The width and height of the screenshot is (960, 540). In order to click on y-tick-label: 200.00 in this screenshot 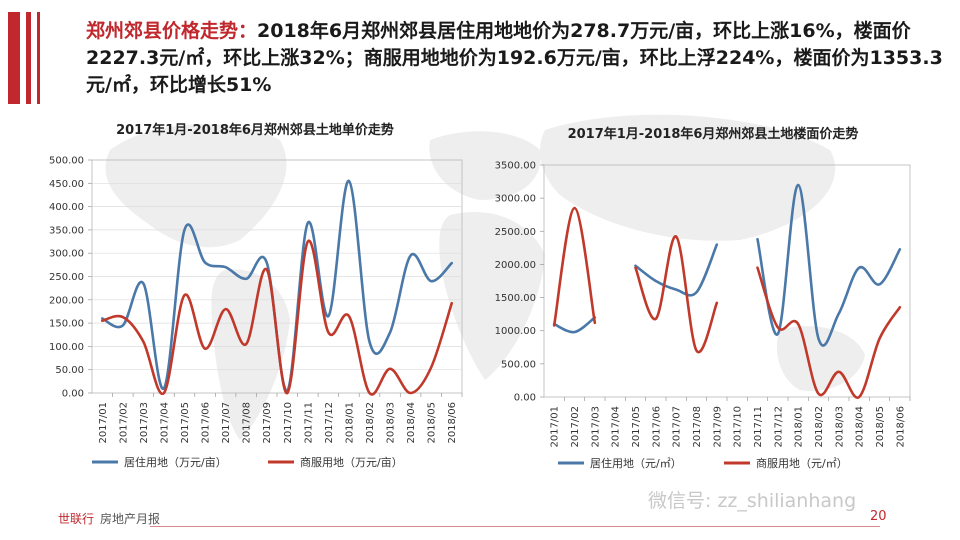, I will do `click(66, 300)`.